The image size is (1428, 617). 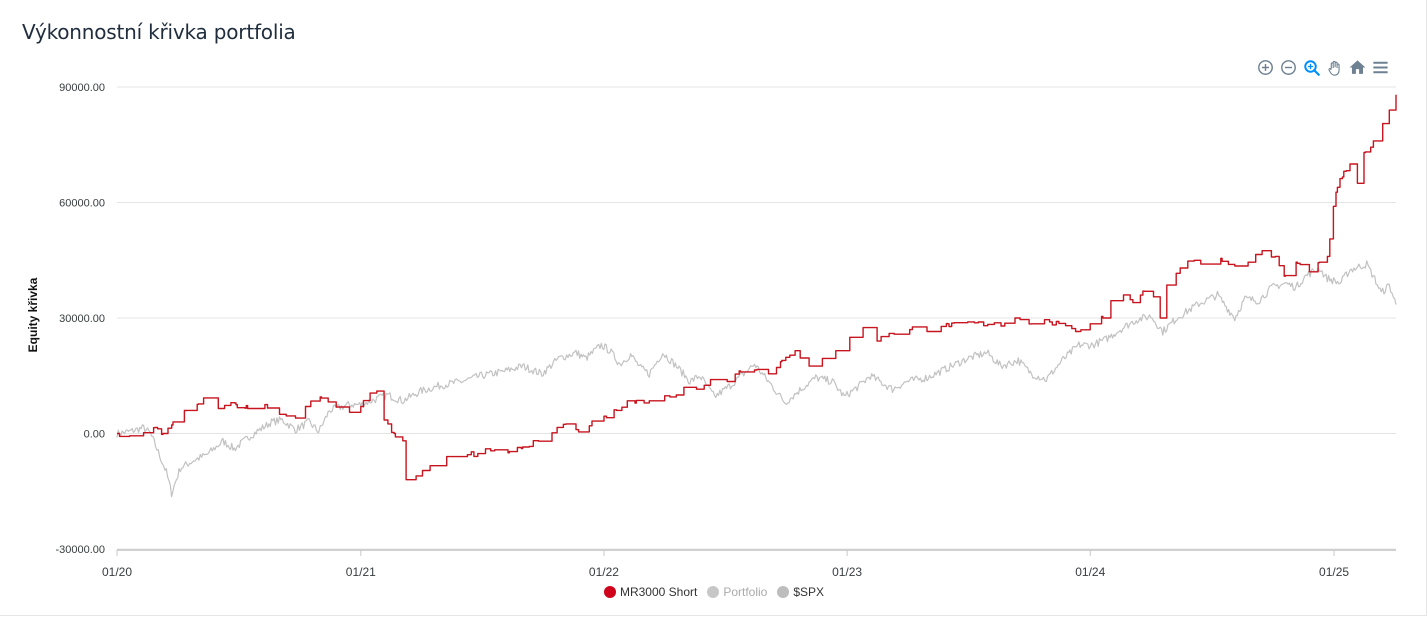 What do you see at coordinates (94, 435) in the screenshot?
I see `y-tick-label: 0.00` at bounding box center [94, 435].